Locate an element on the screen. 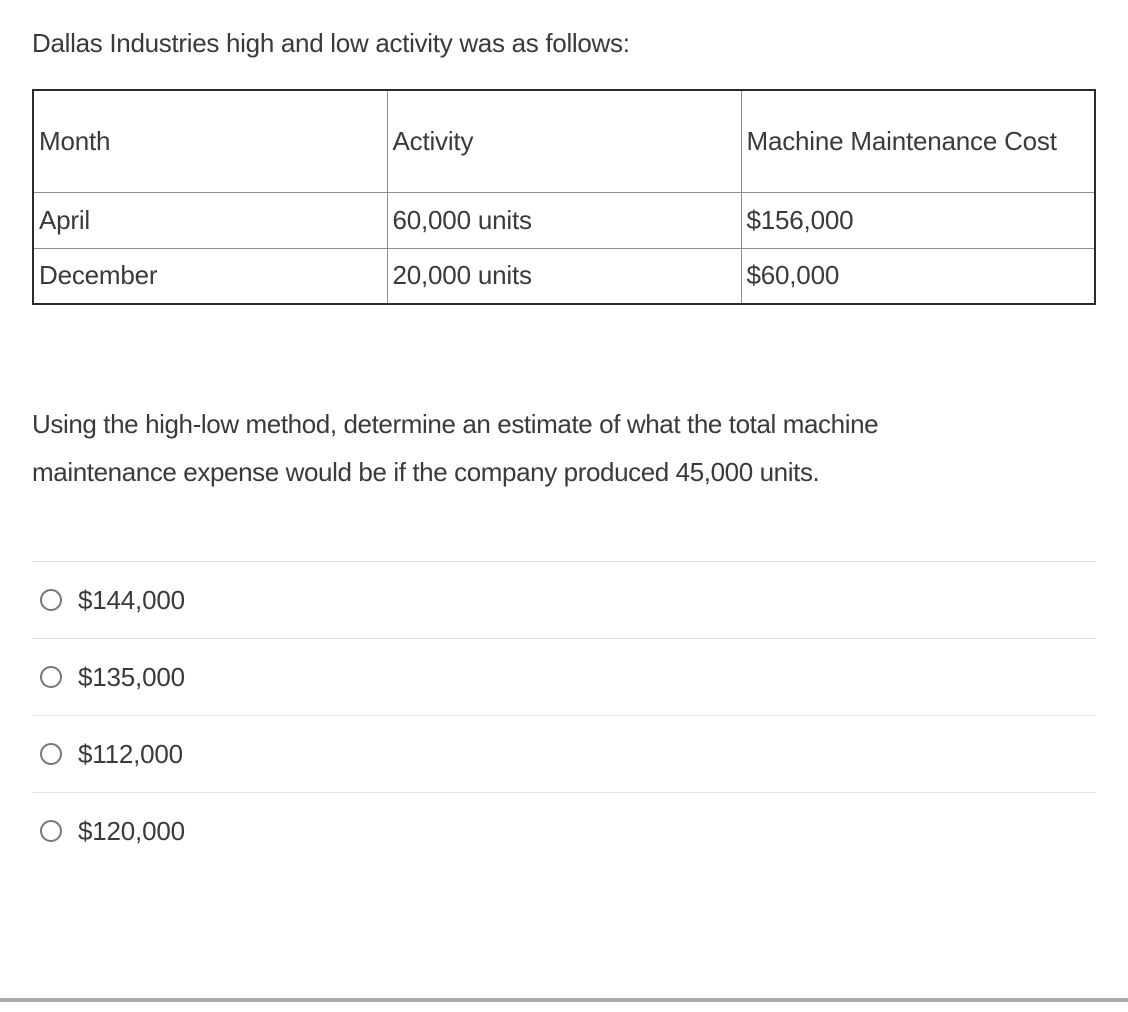 This screenshot has width=1128, height=1012. answer-option-3: $112,000 is located at coordinates (564, 753).